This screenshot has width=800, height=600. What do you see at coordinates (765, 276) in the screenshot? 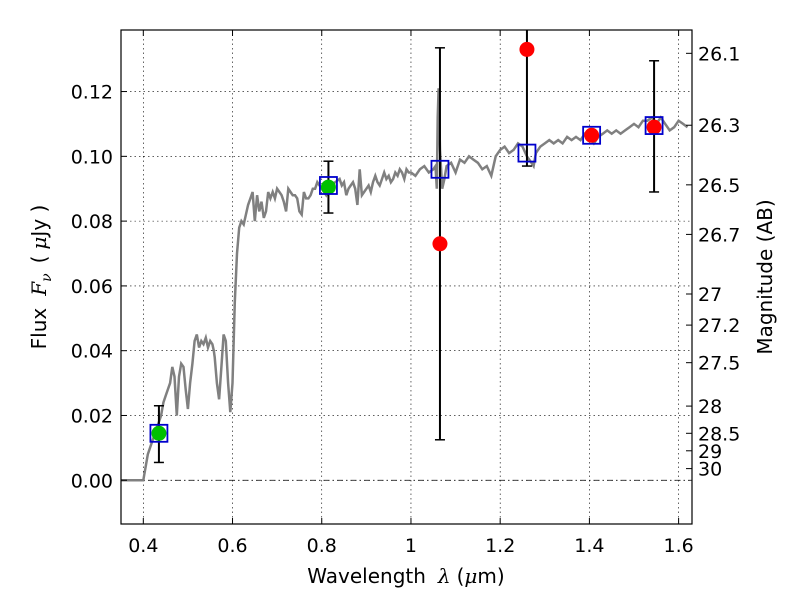
I see `y2-axis-label: Magnitude (AB)` at bounding box center [765, 276].